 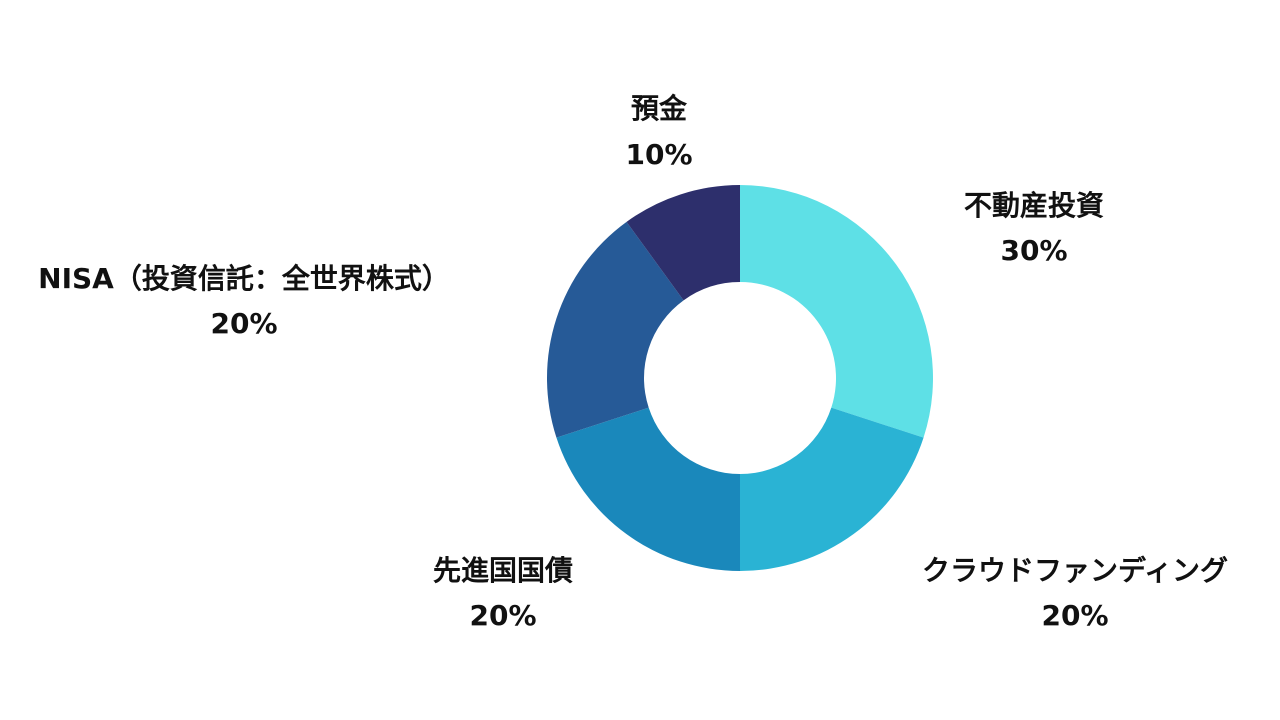 What do you see at coordinates (244, 278) in the screenshot?
I see `slice-name-nisa: NISA（投資信託：全世界株式）` at bounding box center [244, 278].